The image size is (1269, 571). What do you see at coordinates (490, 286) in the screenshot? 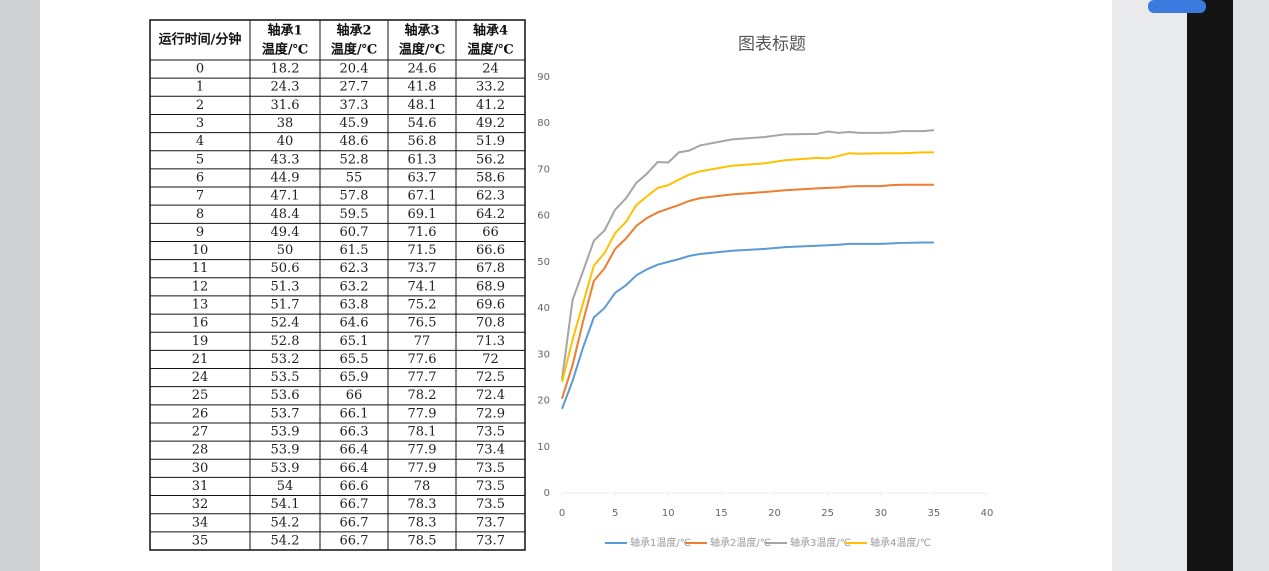
I see `table-cell: 68.9` at bounding box center [490, 286].